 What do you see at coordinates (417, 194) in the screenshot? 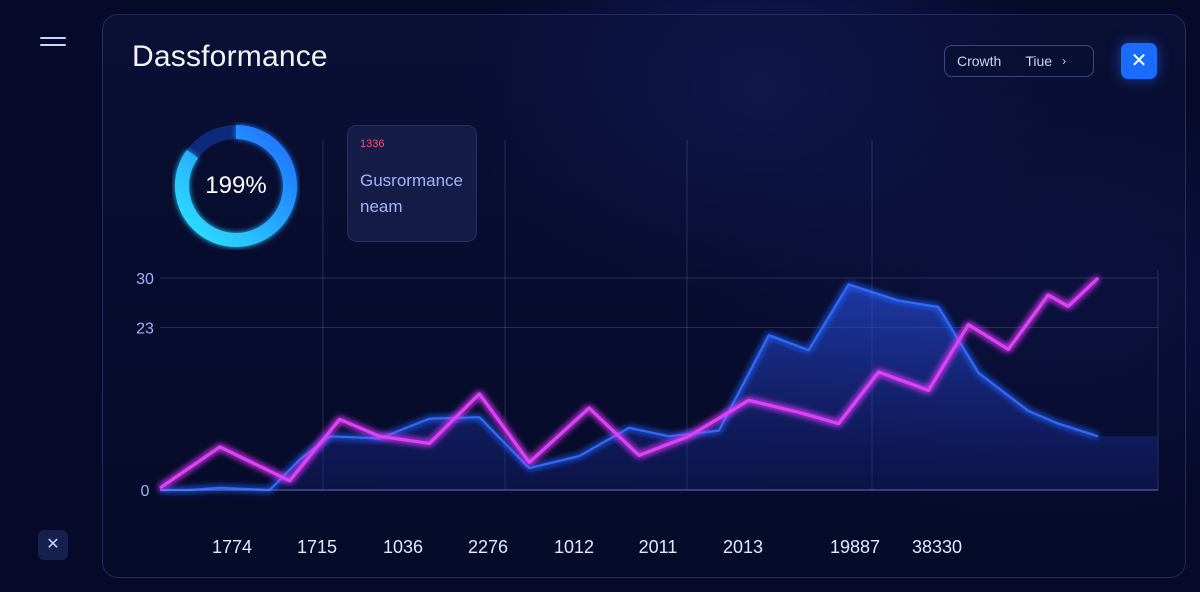
I see `info-card-text: Gusrormance neam` at bounding box center [417, 194].